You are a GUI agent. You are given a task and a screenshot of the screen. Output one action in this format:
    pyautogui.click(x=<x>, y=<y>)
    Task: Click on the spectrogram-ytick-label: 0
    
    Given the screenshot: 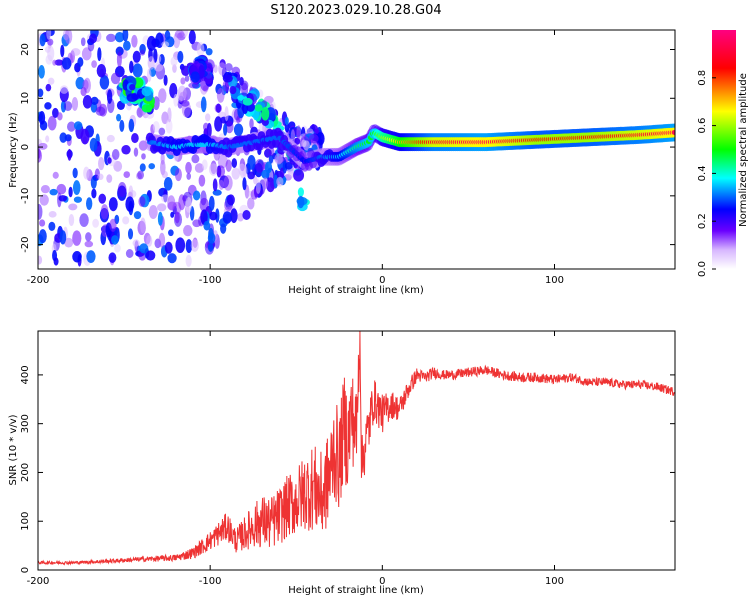 What is the action you would take?
    pyautogui.click(x=25, y=147)
    